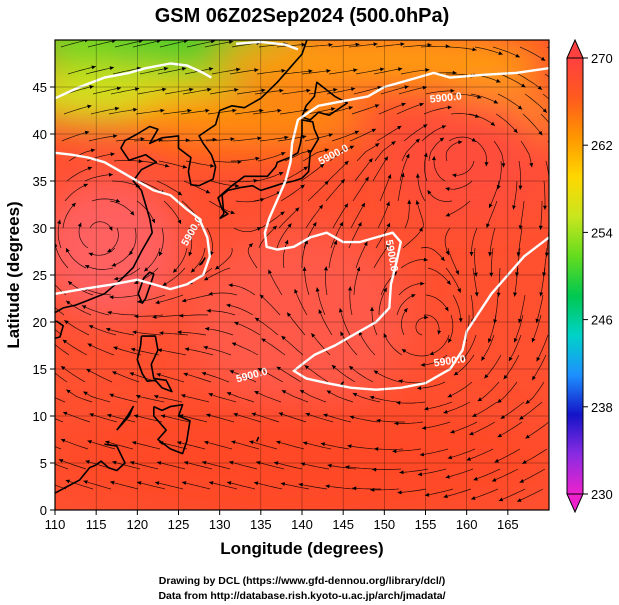 This screenshot has width=619, height=605. I want to click on x-tick-label-5: 135, so click(261, 524).